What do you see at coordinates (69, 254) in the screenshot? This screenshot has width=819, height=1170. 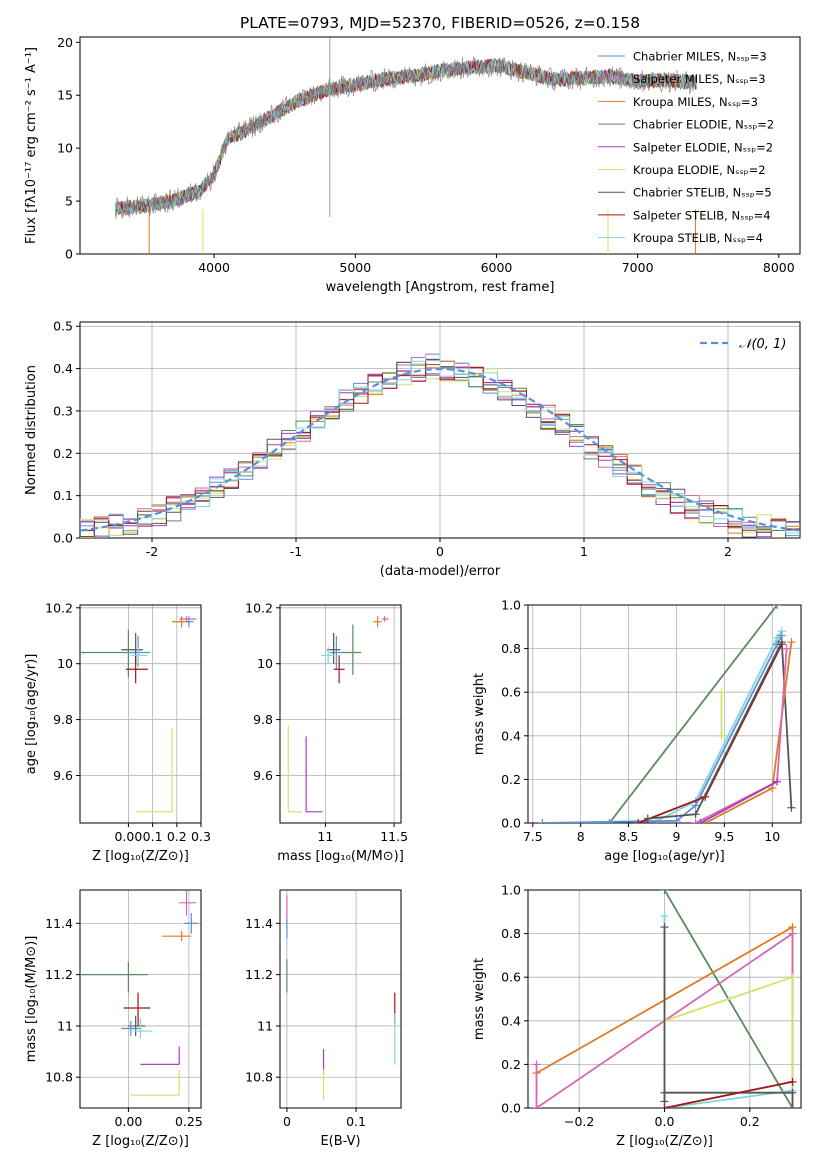 I see `y-tick-label: 0` at bounding box center [69, 254].